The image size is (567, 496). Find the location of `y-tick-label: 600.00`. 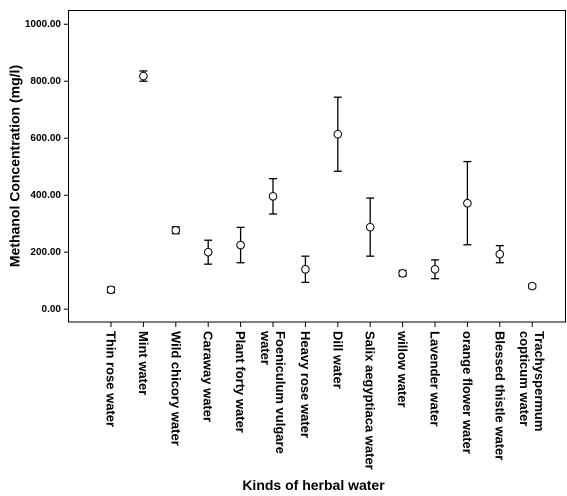

y-tick-label: 600.00 is located at coordinates (45, 138).